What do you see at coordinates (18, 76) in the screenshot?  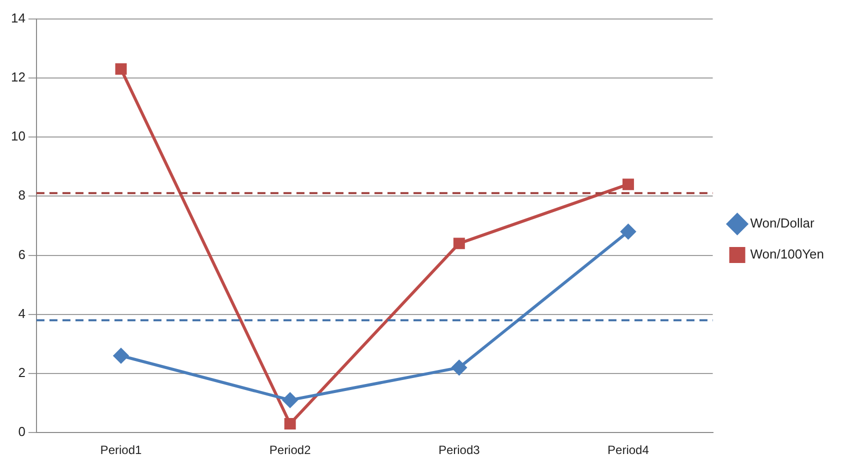 I see `y-tick-label: 12` at bounding box center [18, 76].